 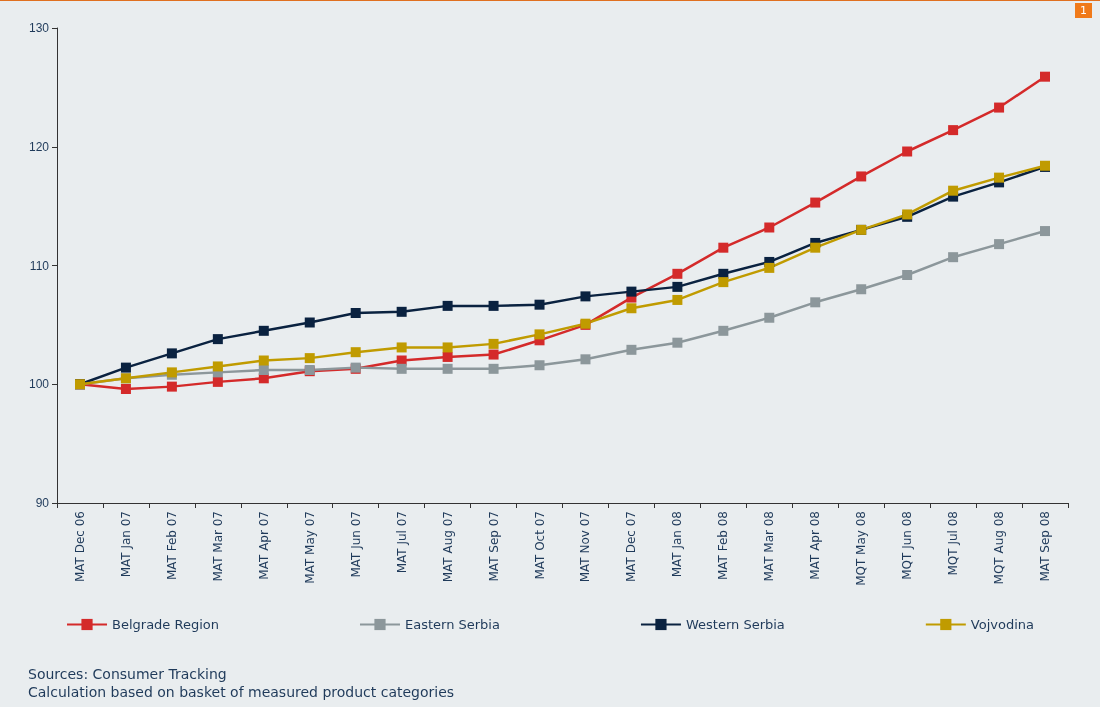 What do you see at coordinates (723, 546) in the screenshot?
I see `x-tick-label: MAT Feb 08` at bounding box center [723, 546].